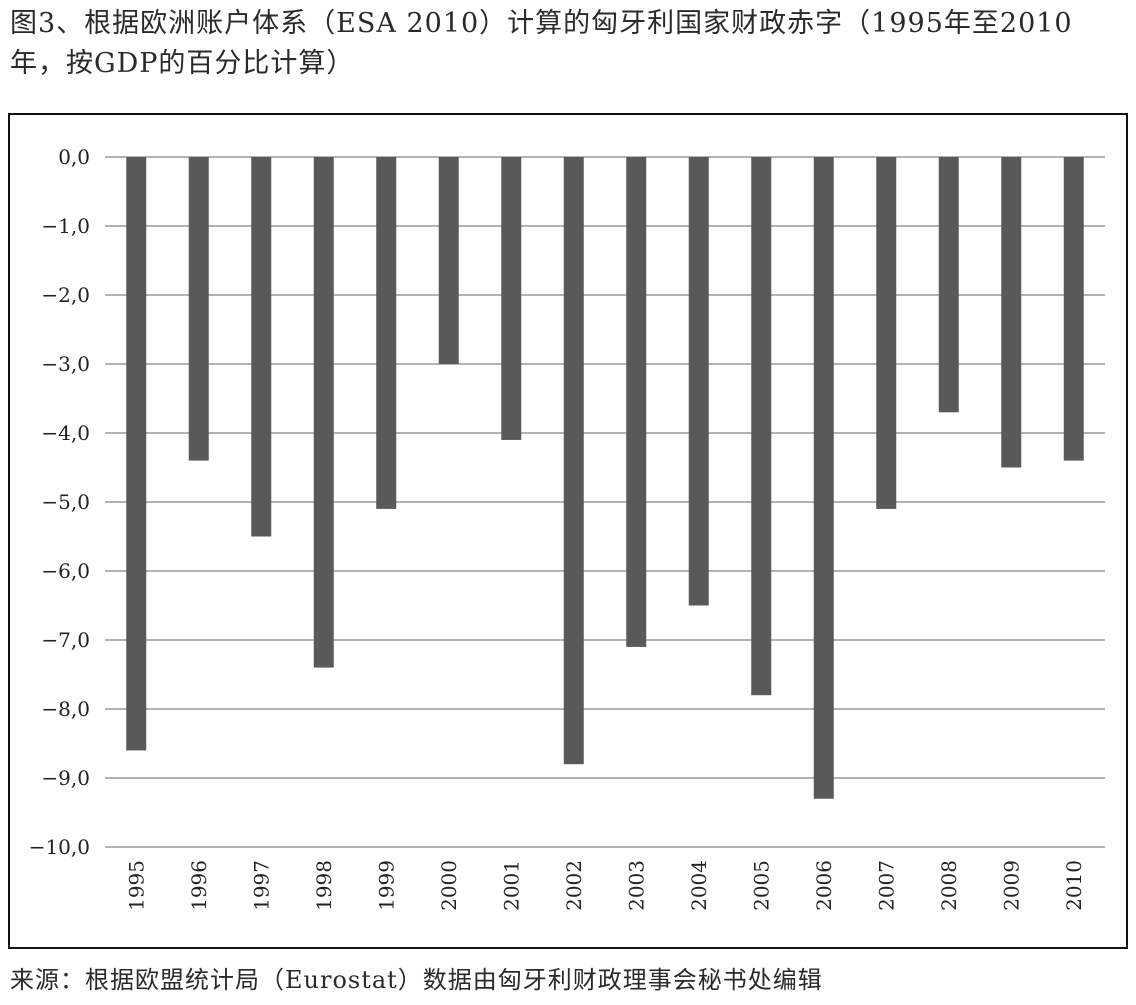 This screenshot has height=1005, width=1136. Describe the element at coordinates (823, 478) in the screenshot. I see `bar-2006` at that location.